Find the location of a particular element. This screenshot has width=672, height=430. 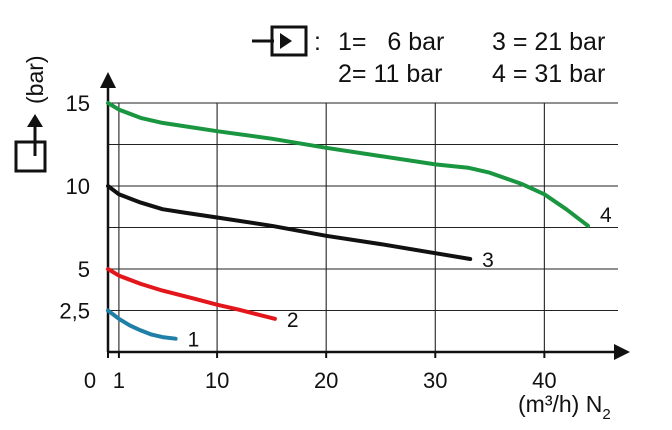

y-tick-label: 2,5 is located at coordinates (74, 311).